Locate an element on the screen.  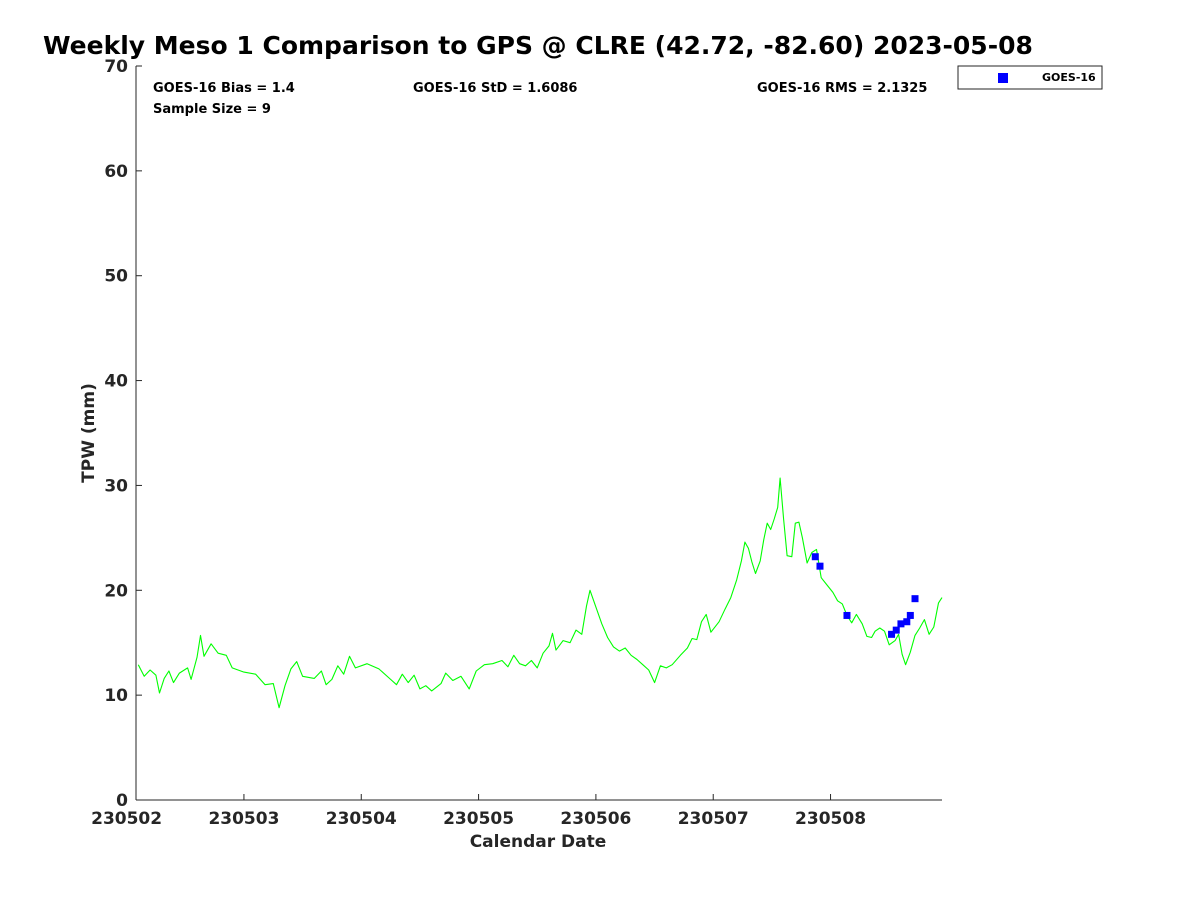
rms-stat: GOES-16 RMS = 2.1325 is located at coordinates (842, 88).